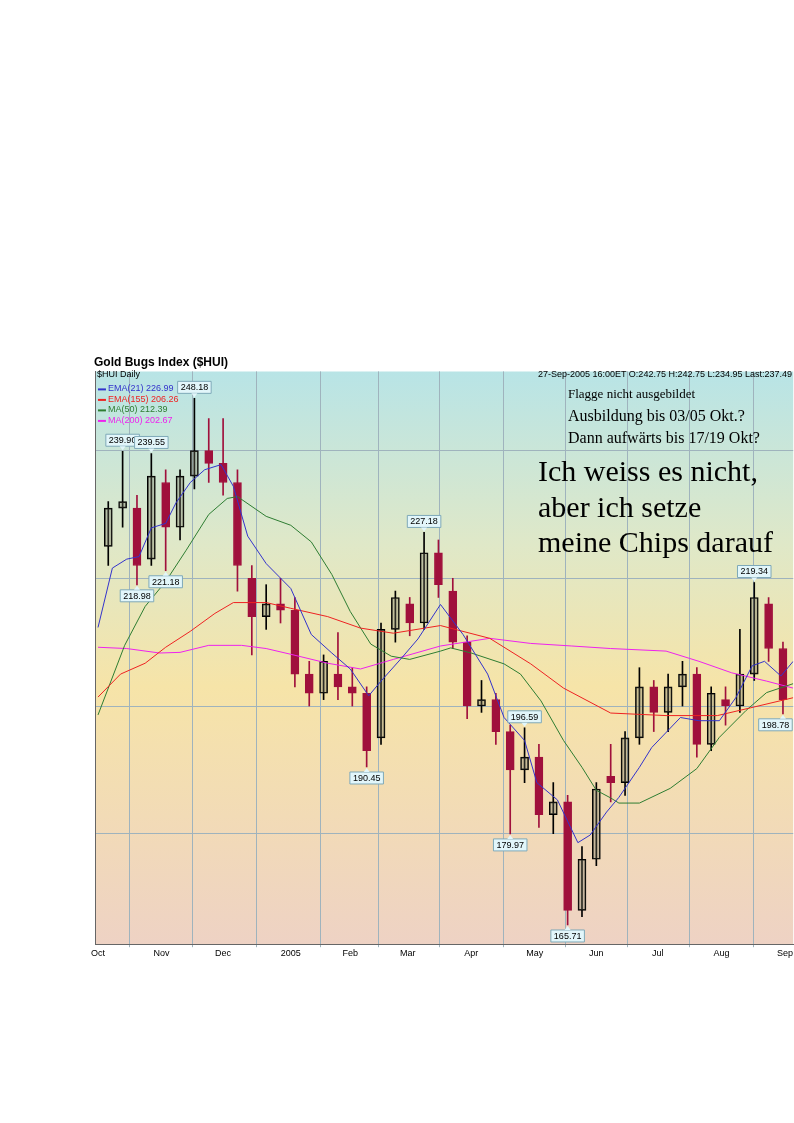 Image resolution: width=794 pixels, height=1123 pixels. Describe the element at coordinates (161, 361) in the screenshot. I see `chart-title: Gold Bugs Index ($HUI)` at that location.